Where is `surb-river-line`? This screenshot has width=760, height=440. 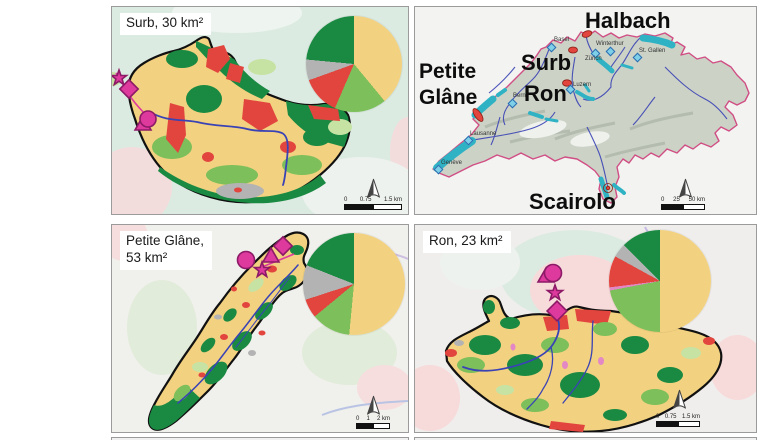
surb-river-line is located at coordinates (219, 148).